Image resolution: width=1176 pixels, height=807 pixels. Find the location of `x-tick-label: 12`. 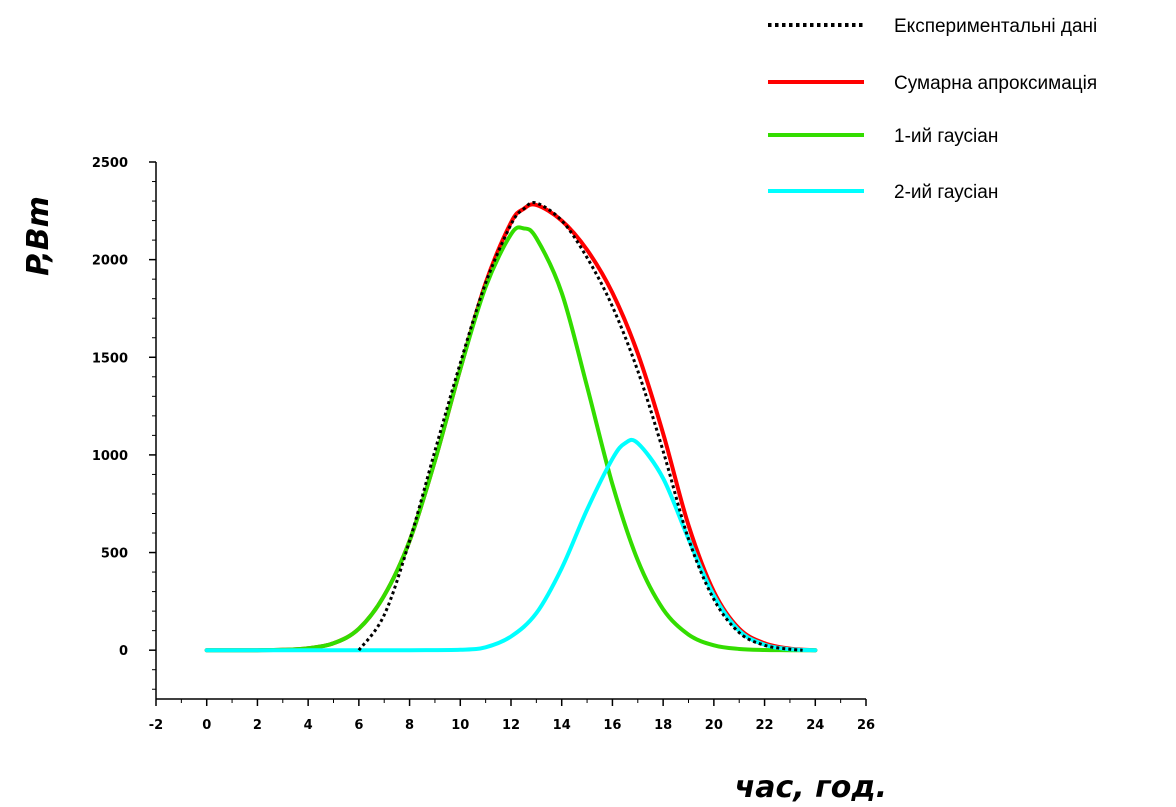

x-tick-label: 12 is located at coordinates (511, 725).